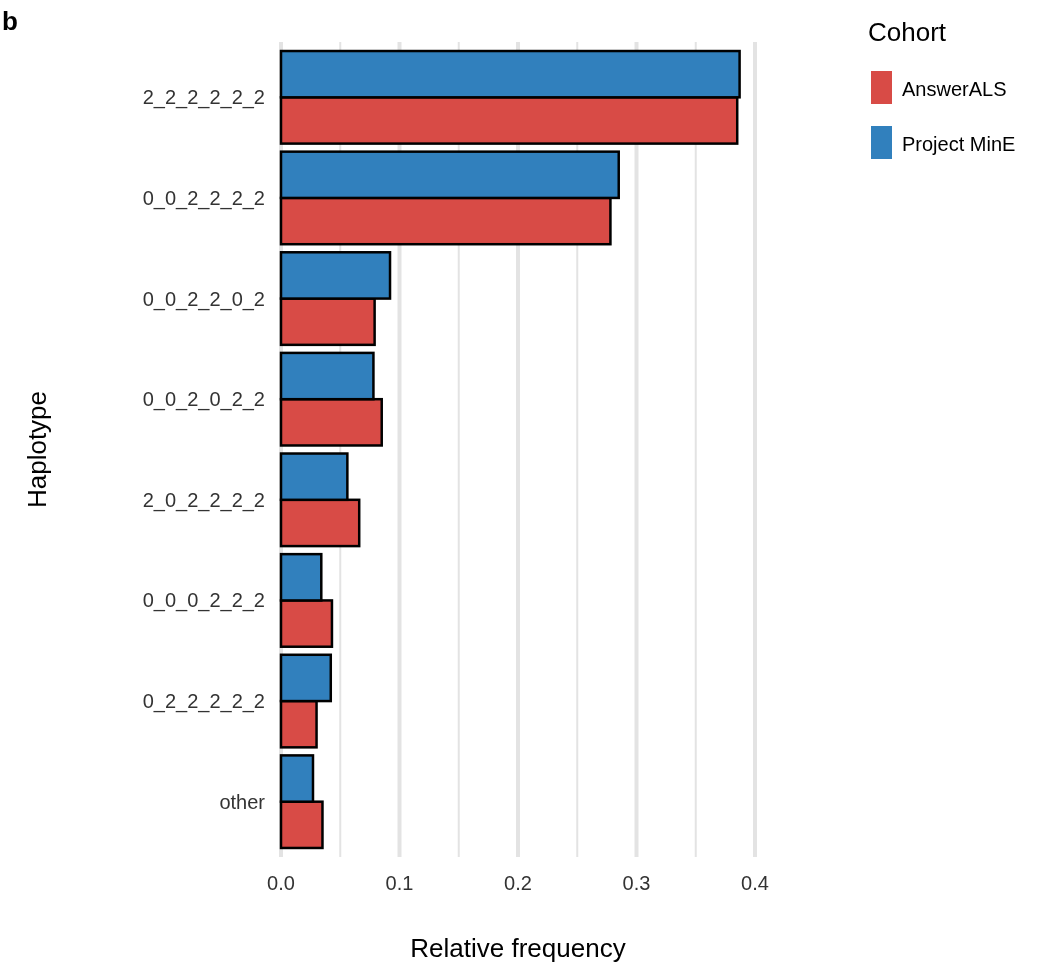 This screenshot has height=967, width=1054. Describe the element at coordinates (518, 883) in the screenshot. I see `x-tick-label: 0.2` at that location.